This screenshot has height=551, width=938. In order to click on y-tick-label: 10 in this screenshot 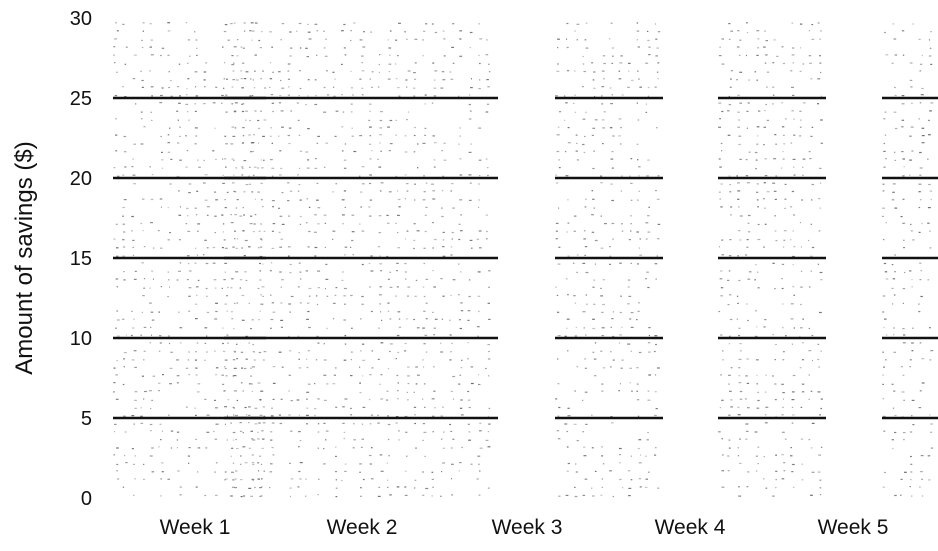, I will do `click(81, 339)`.